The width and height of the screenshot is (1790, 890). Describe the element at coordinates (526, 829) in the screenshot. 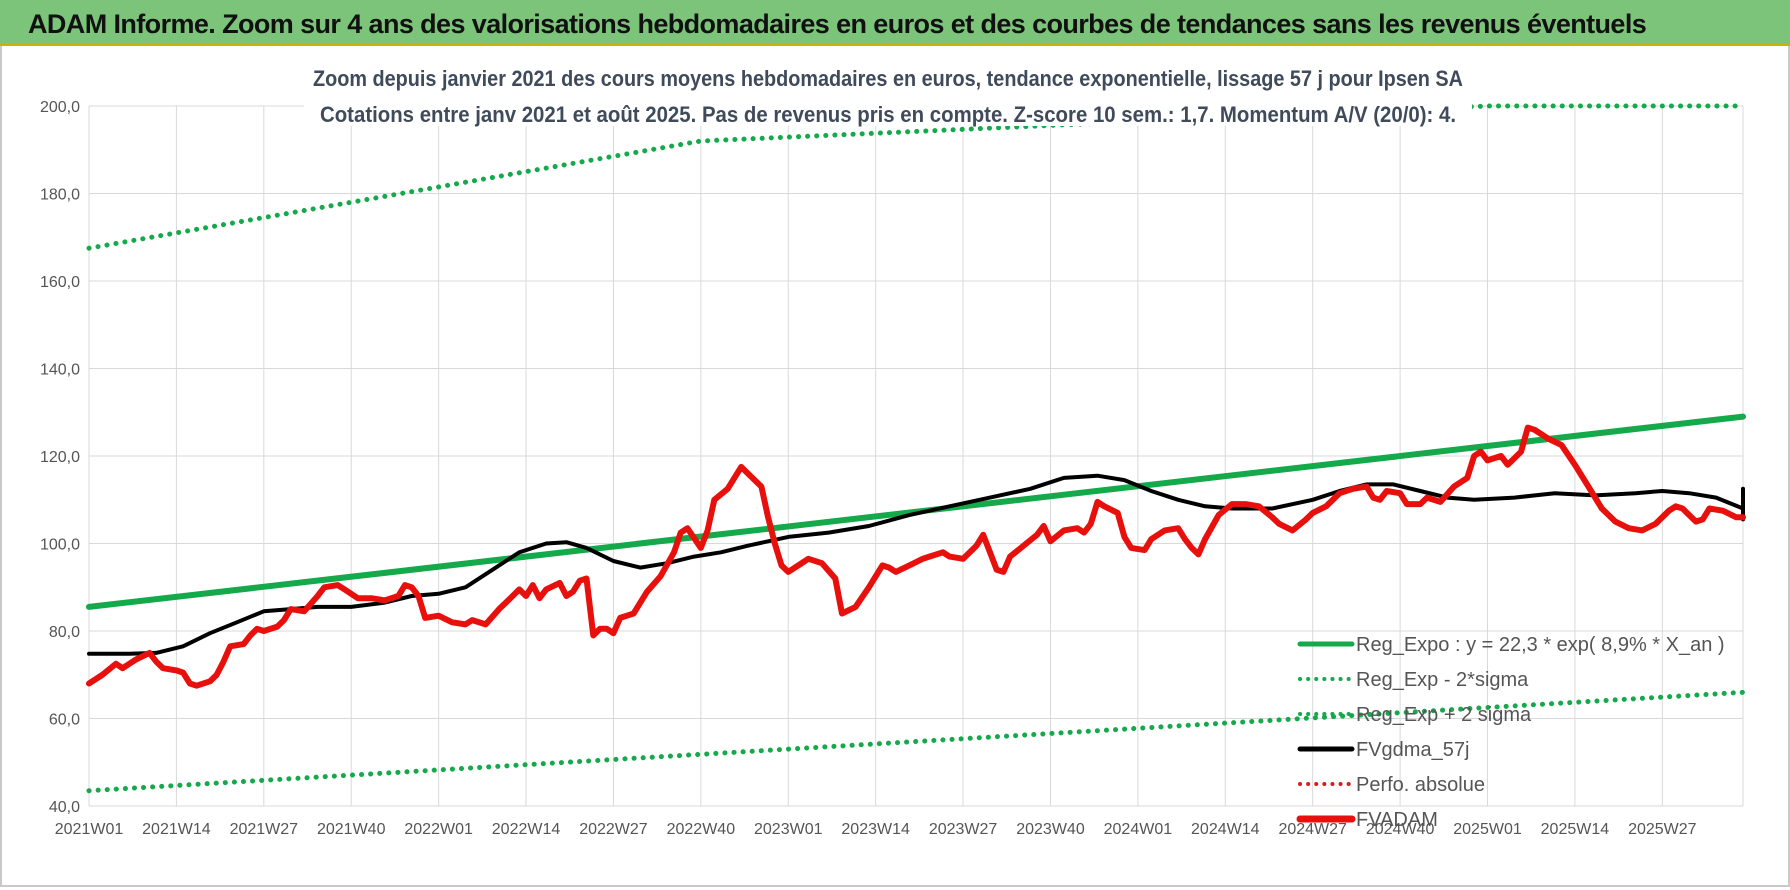

I see `x-tick-label: 2022W14` at that location.